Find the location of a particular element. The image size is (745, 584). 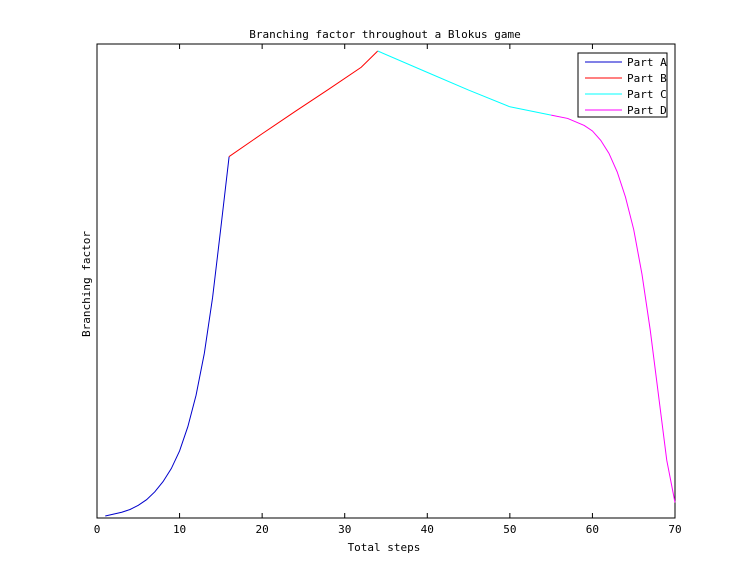

legend-label: Part A is located at coordinates (647, 62).